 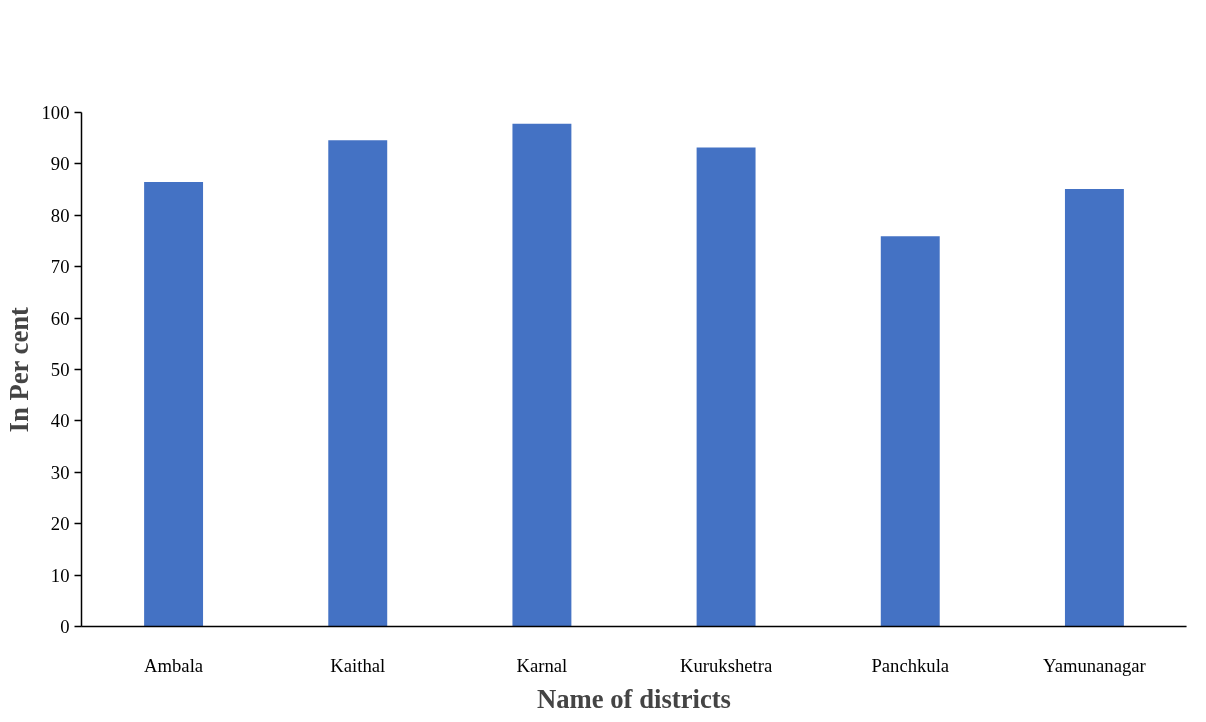 I want to click on y-tick-label: 90, so click(x=60, y=164).